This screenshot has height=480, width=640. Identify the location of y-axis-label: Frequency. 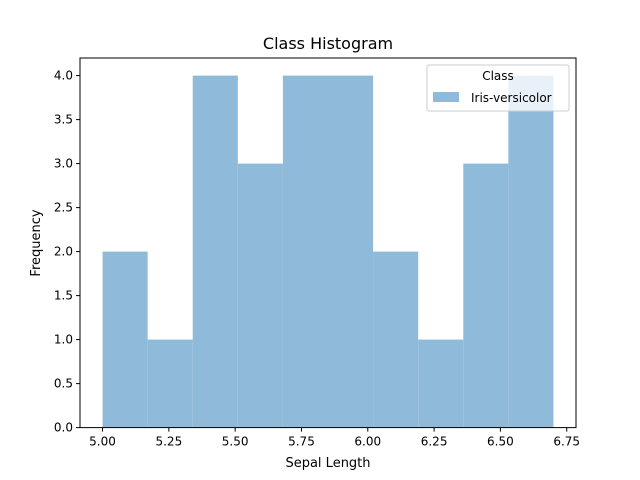
(36, 242).